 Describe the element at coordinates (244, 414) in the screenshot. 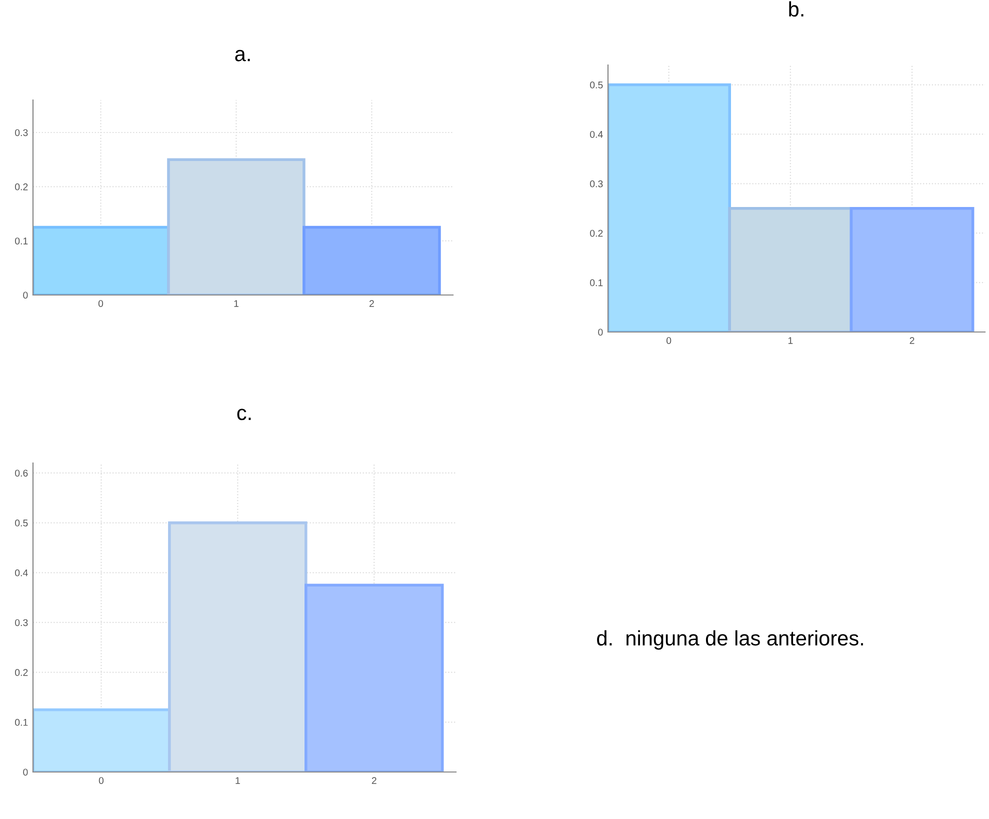

I see `chart-title: c.` at that location.